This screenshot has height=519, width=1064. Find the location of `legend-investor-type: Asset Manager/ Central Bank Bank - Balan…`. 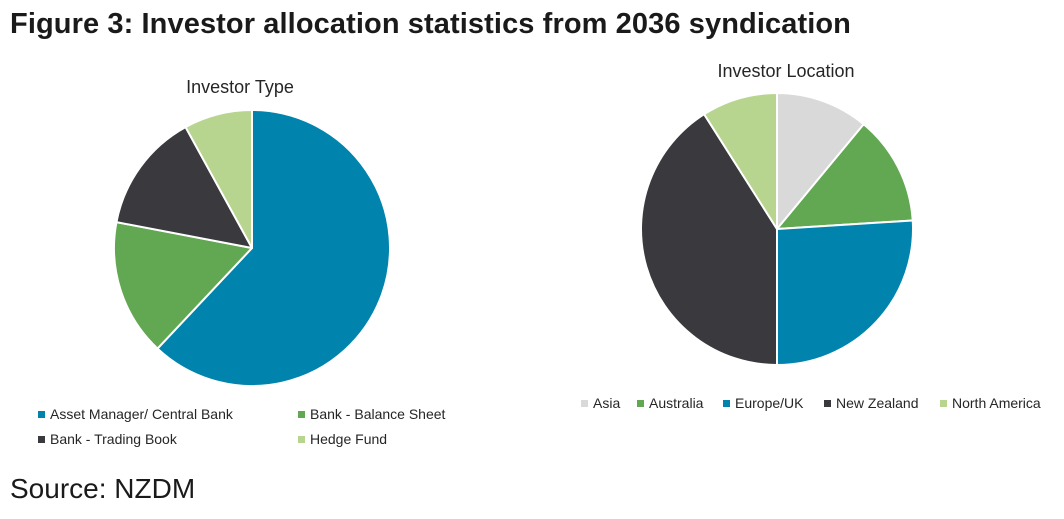

legend-investor-type: Asset Manager/ Central Bank Bank - Balan… is located at coordinates (242, 426).